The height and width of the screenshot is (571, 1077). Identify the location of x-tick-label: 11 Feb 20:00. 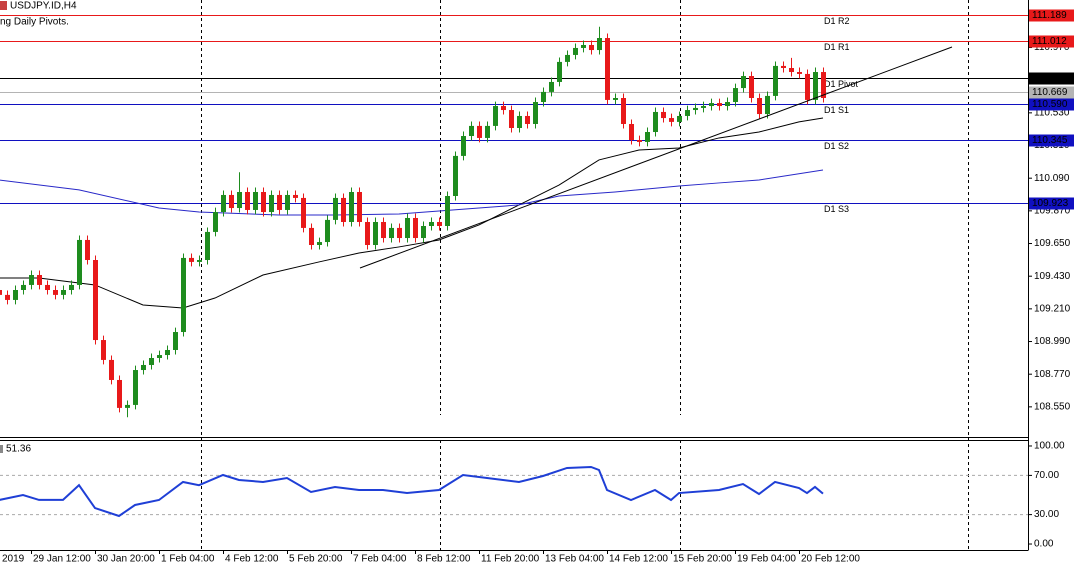
(510, 559).